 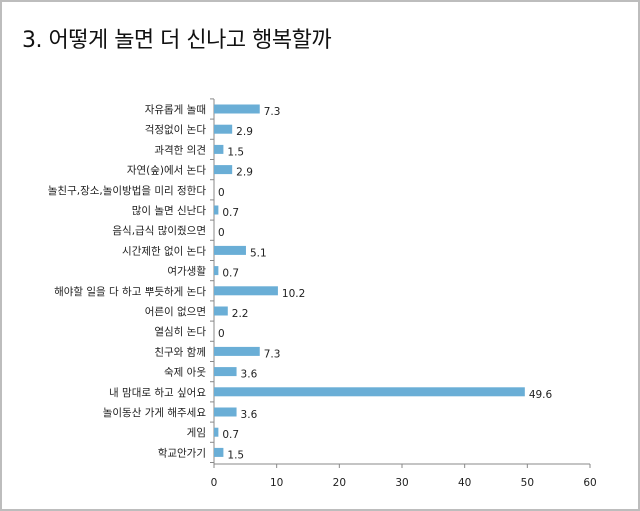 What do you see at coordinates (186, 271) in the screenshot?
I see `category-label: 여가생활` at bounding box center [186, 271].